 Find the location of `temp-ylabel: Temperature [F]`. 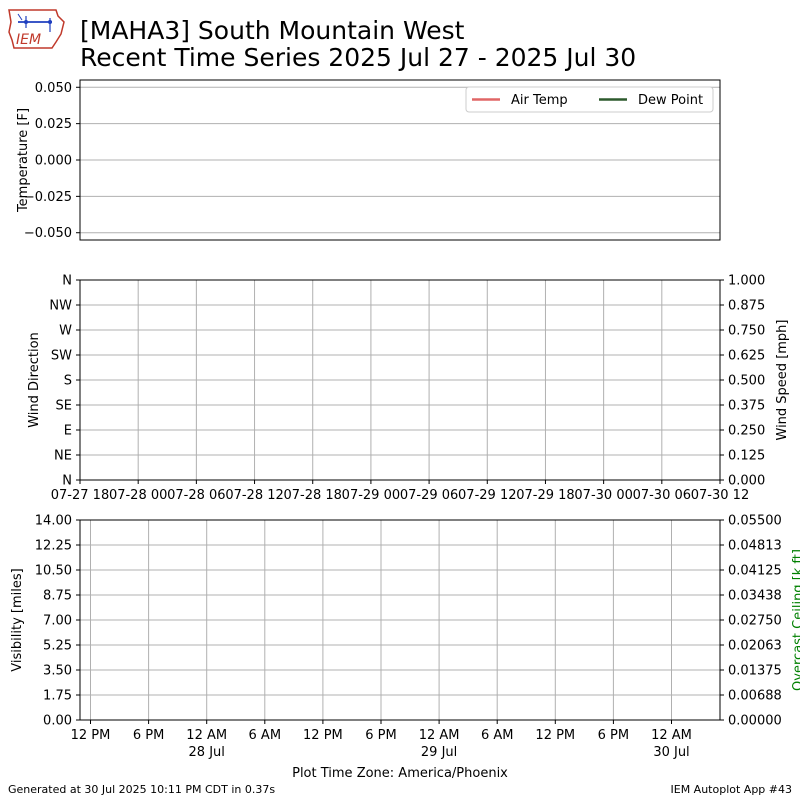

temp-ylabel: Temperature [F] is located at coordinates (23, 160).